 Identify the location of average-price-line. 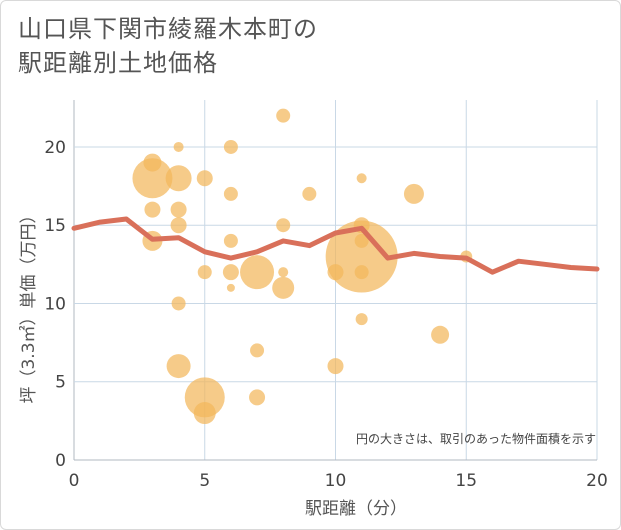
(335, 245).